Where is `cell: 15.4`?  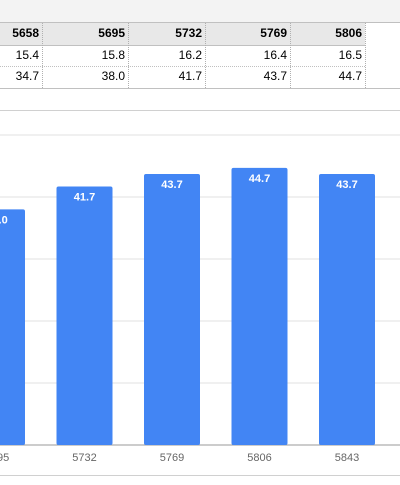 cell: 15.4 is located at coordinates (28, 55).